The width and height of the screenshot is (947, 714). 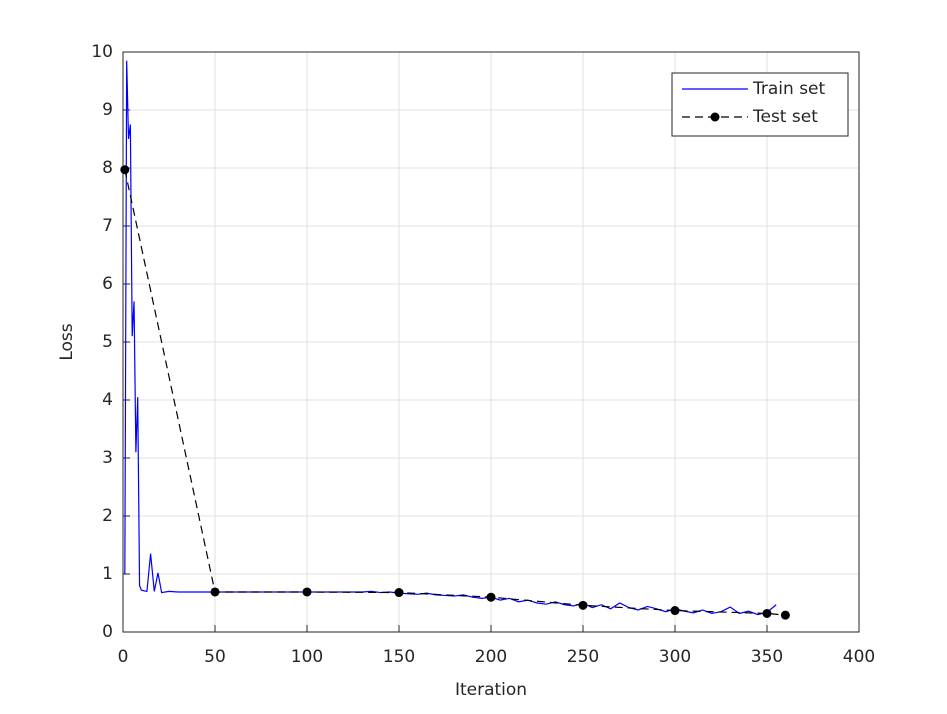 I want to click on y-tick-label: 9, so click(x=107, y=110).